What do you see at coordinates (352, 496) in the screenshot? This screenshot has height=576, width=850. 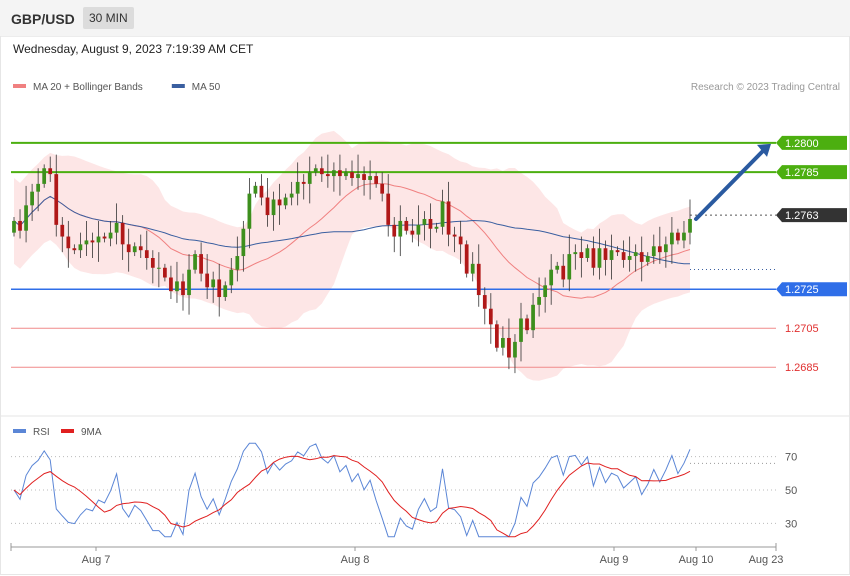 I see `rsi-ma-line` at bounding box center [352, 496].